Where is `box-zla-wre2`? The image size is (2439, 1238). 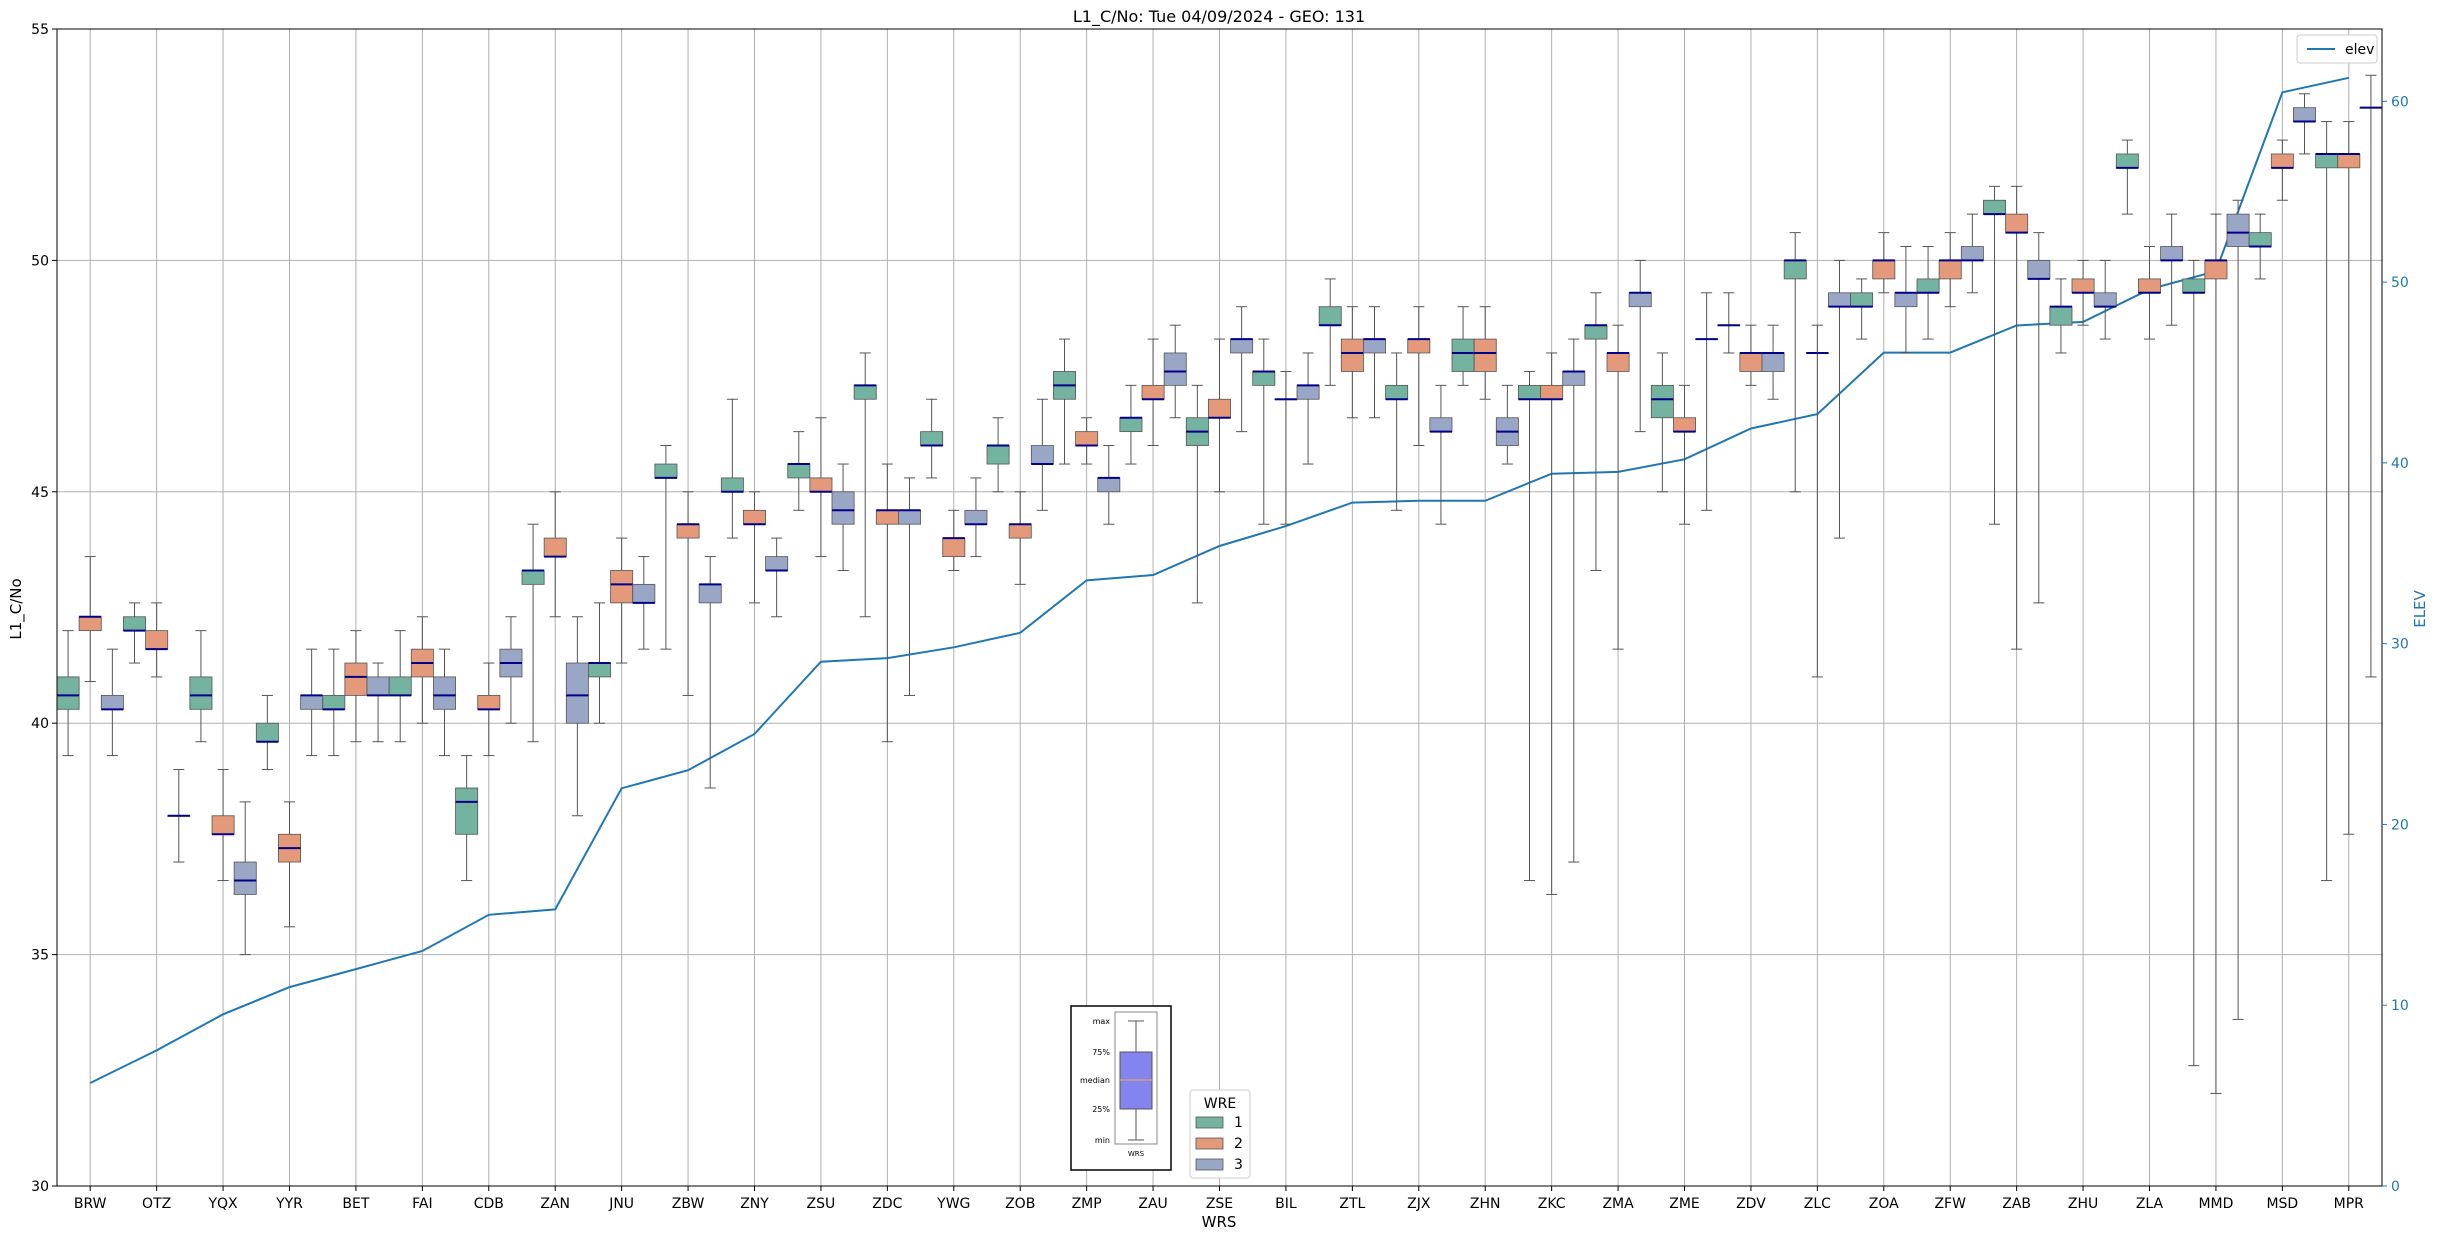 box-zla-wre2 is located at coordinates (2149, 293).